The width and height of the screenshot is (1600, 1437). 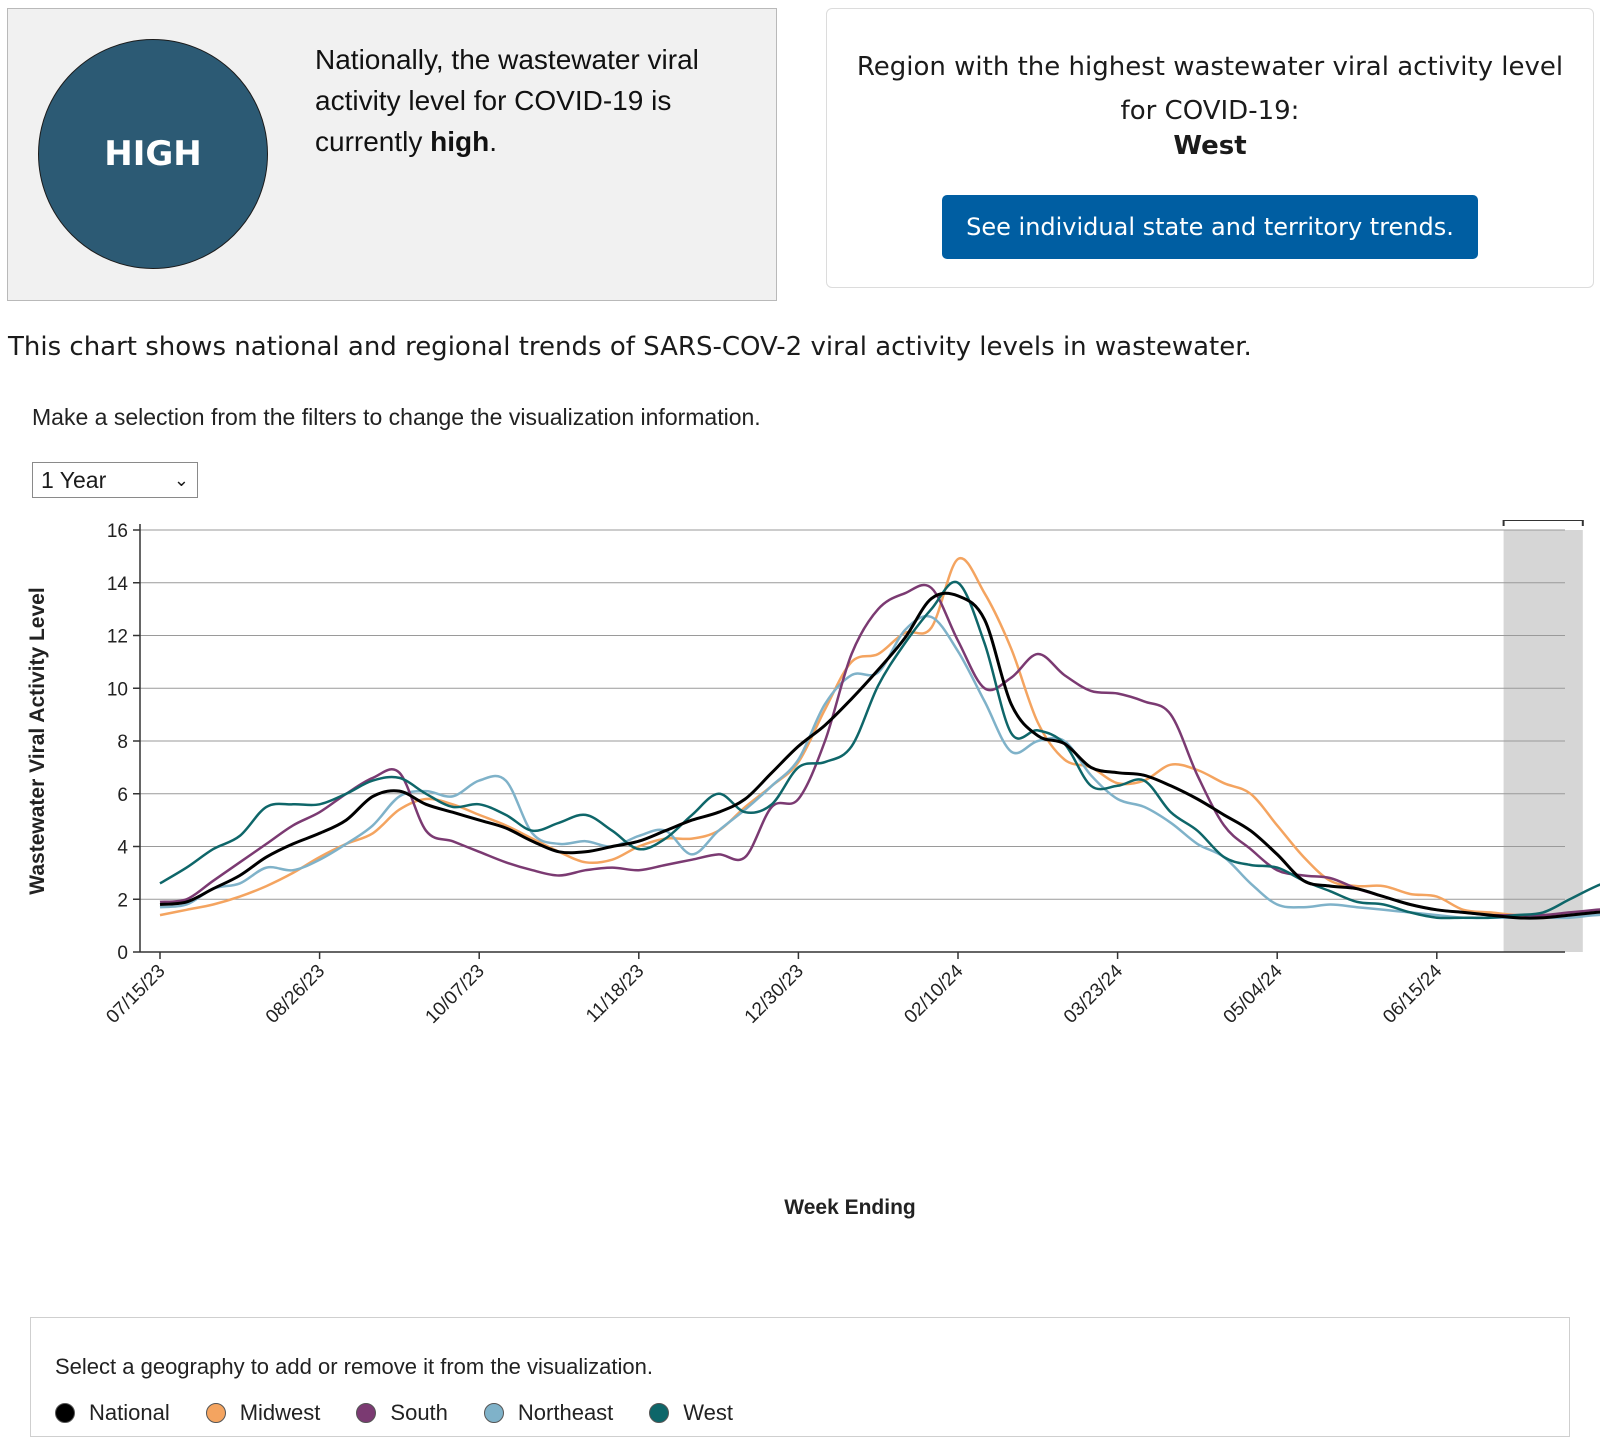 What do you see at coordinates (280, 1412) in the screenshot?
I see `legend-label: Midwest` at bounding box center [280, 1412].